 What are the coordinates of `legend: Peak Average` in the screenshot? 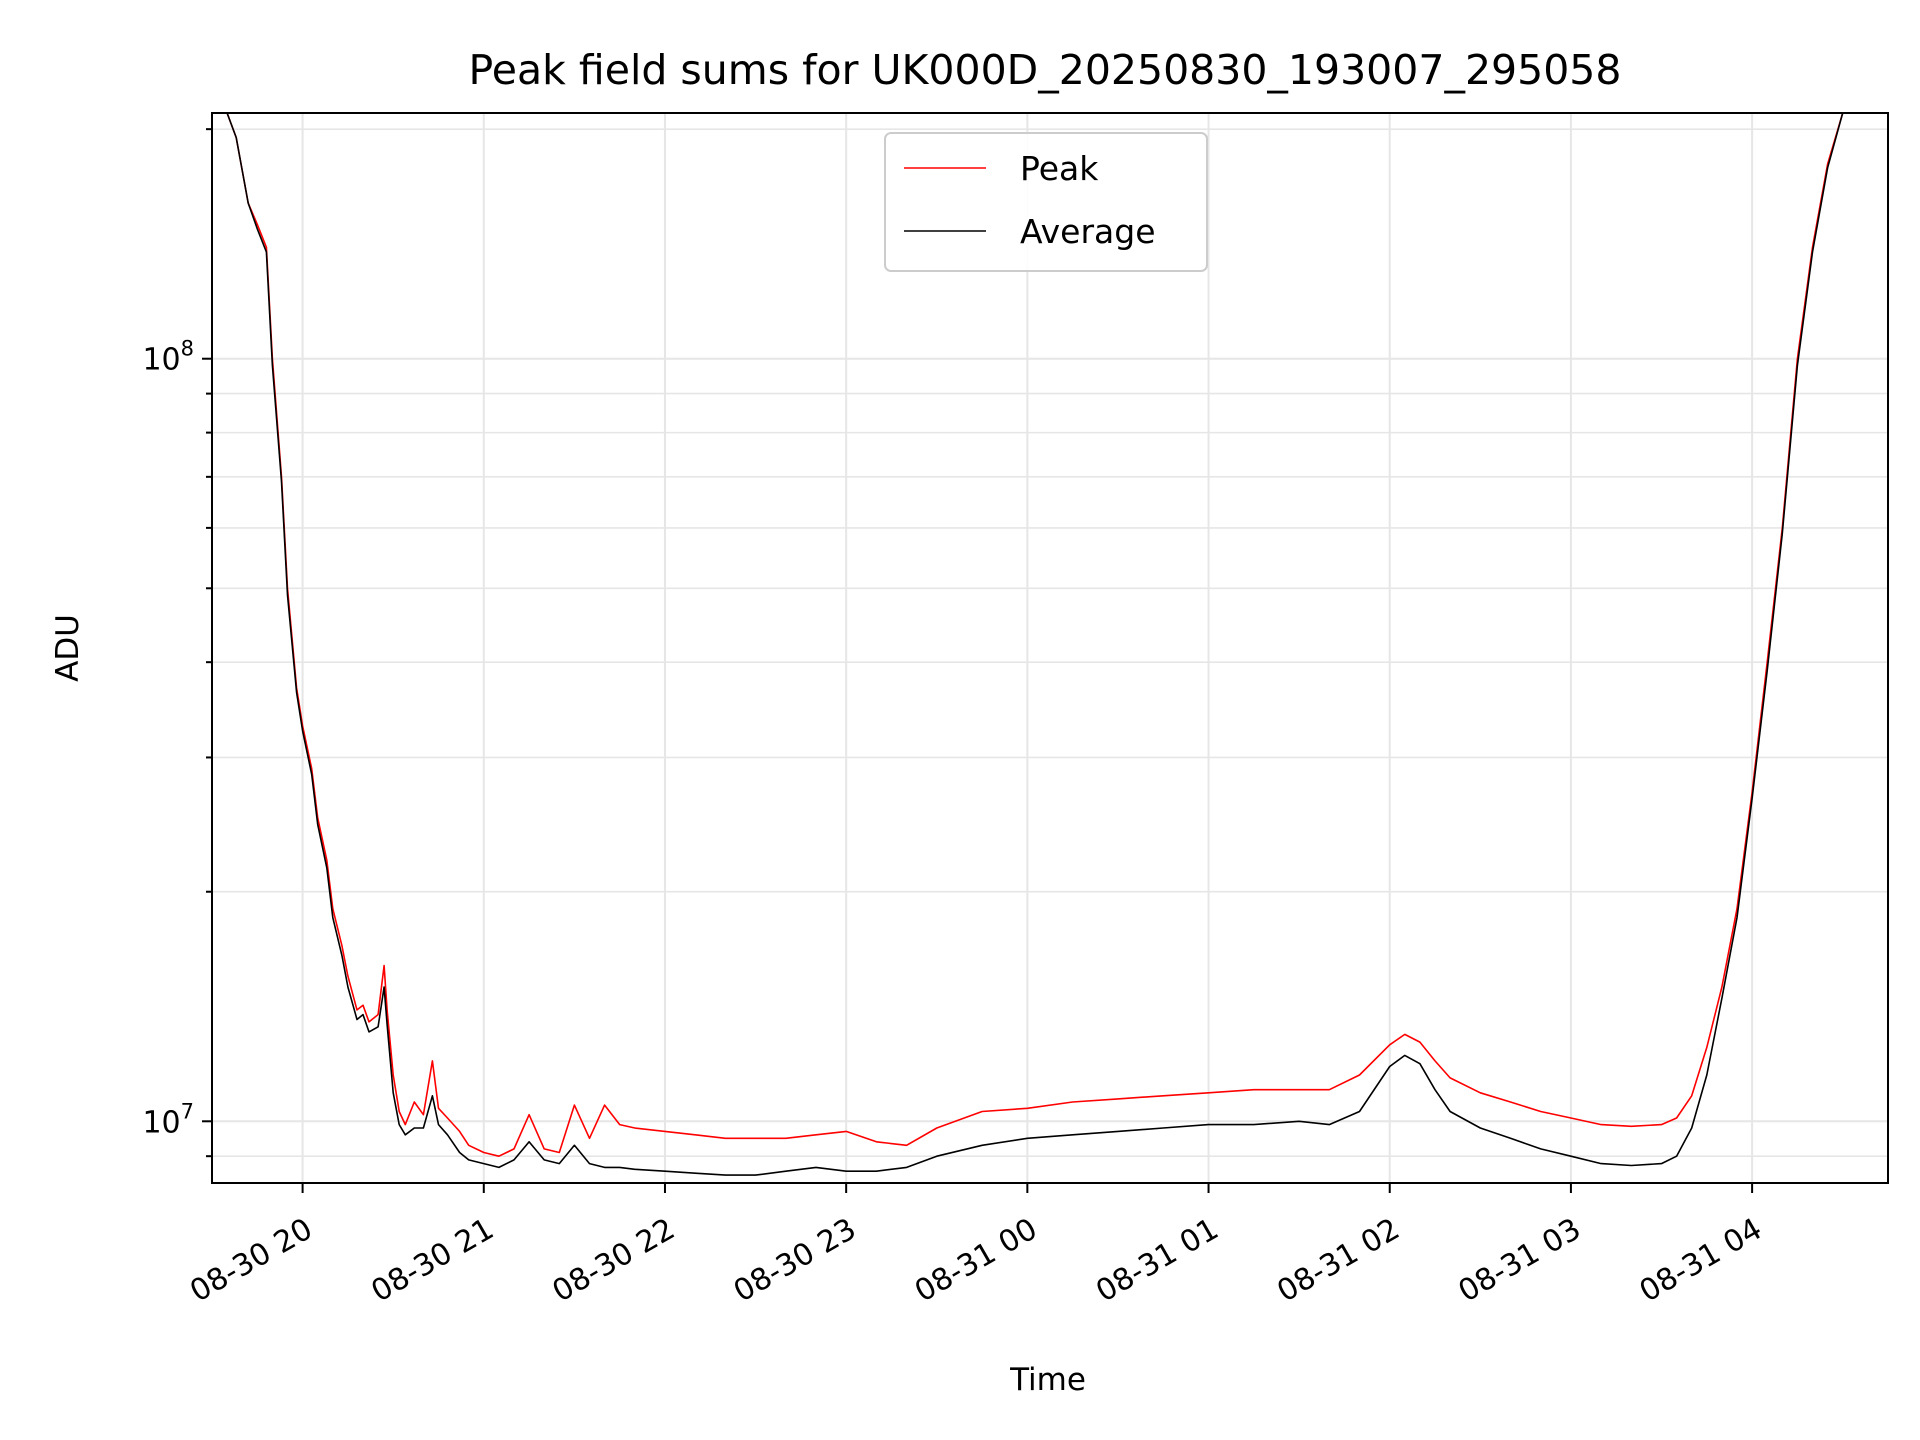 It's located at (1046, 202).